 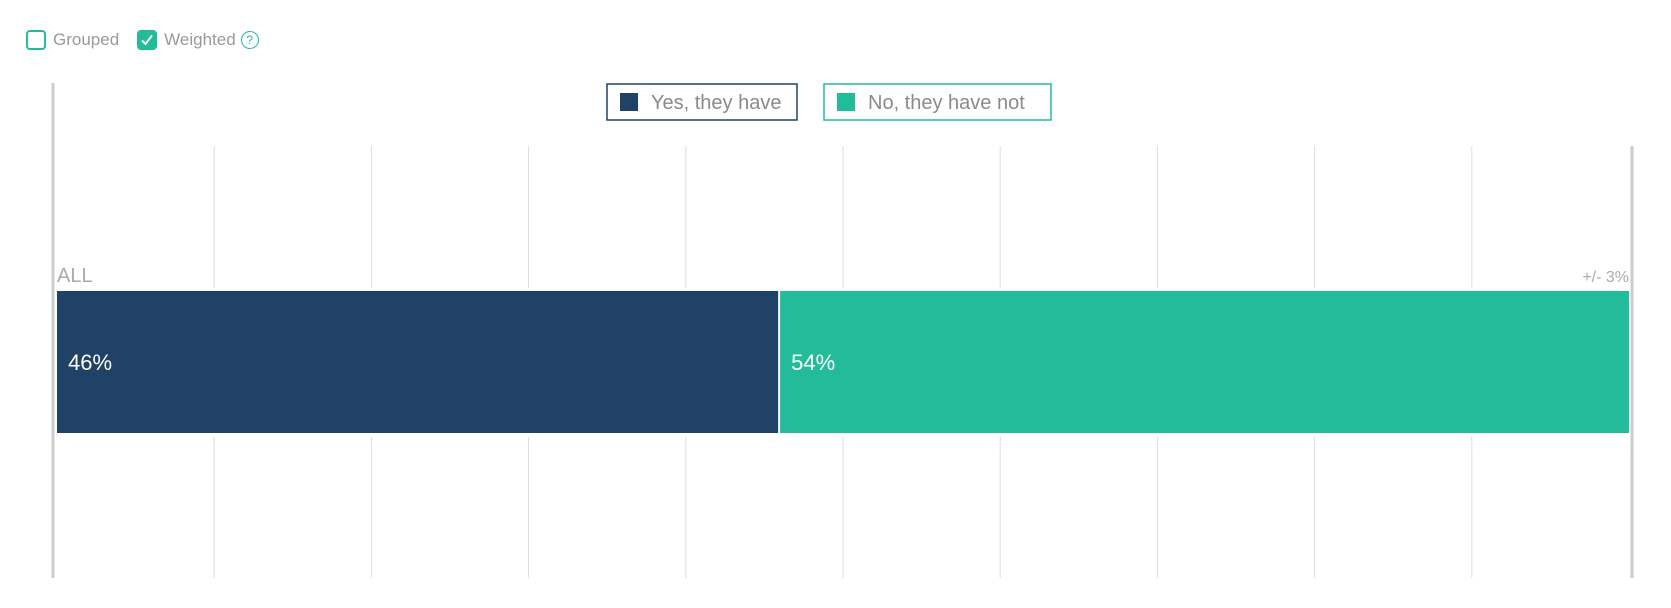 I want to click on chart-legend: Yes, they have No, they have not, so click(x=829, y=102).